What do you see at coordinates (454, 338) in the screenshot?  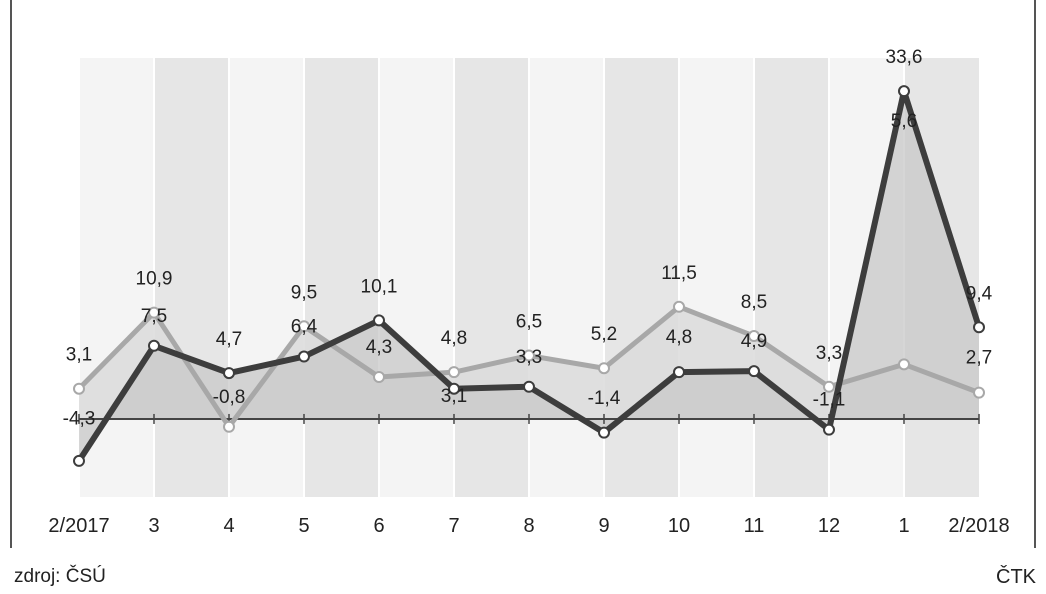 I see `light-series-data-label: 4,8` at bounding box center [454, 338].